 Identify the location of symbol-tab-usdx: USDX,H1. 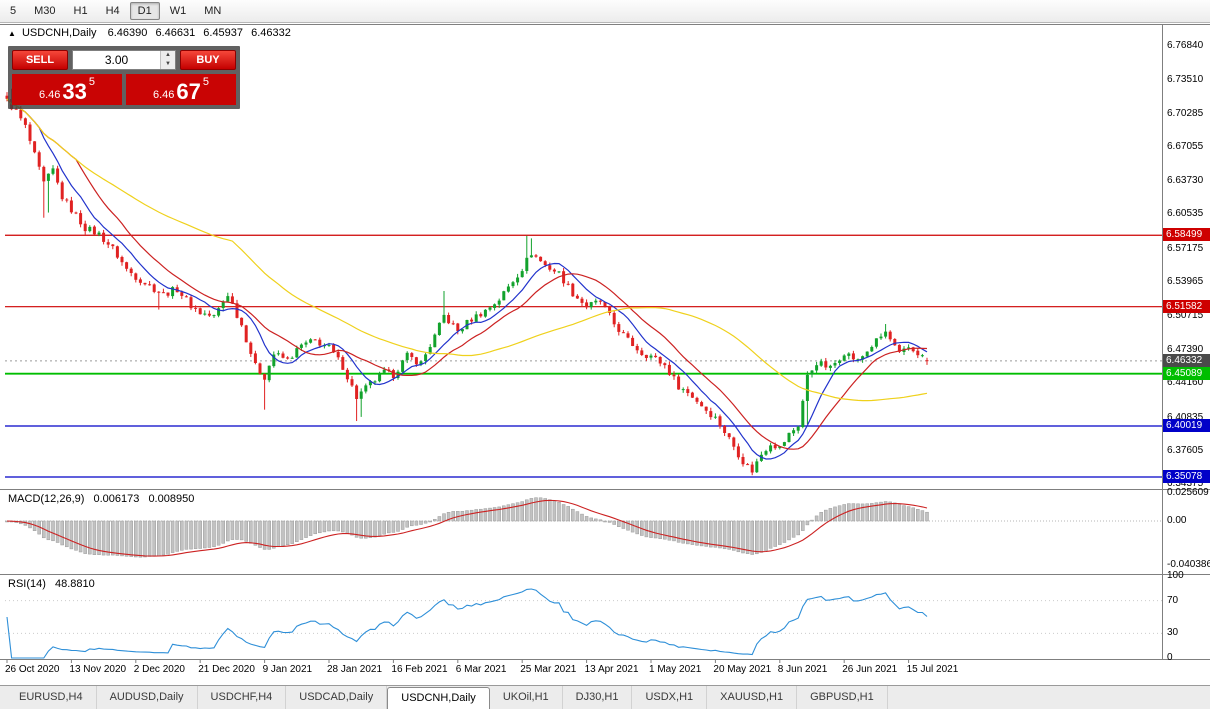
(670, 697).